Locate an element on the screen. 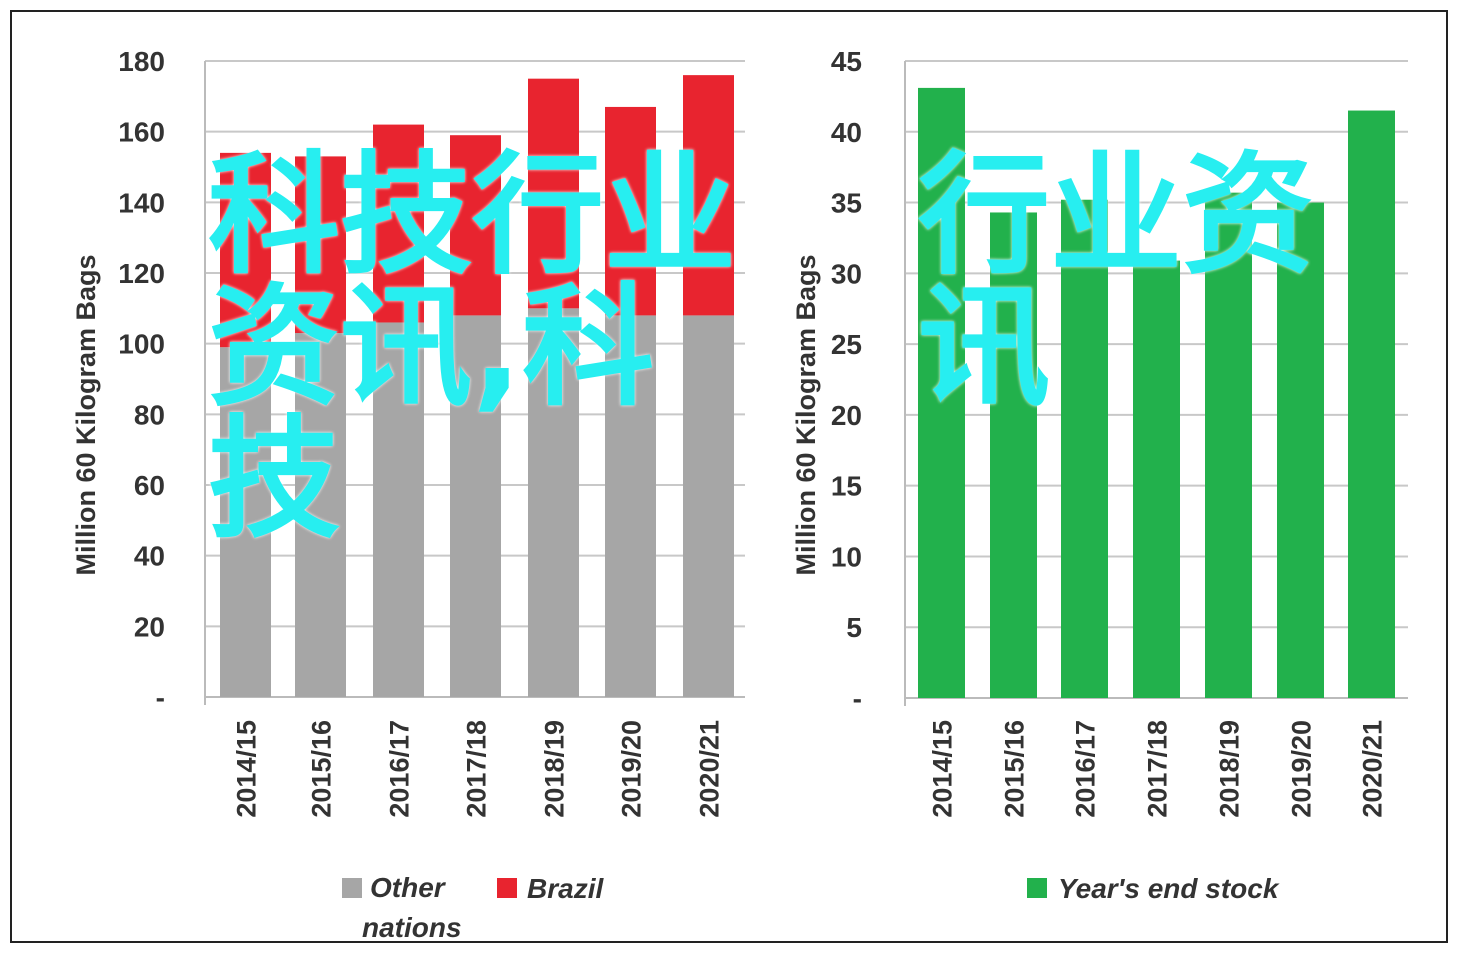 The image size is (1458, 958). y-tick-label-1: 35 is located at coordinates (846, 203).